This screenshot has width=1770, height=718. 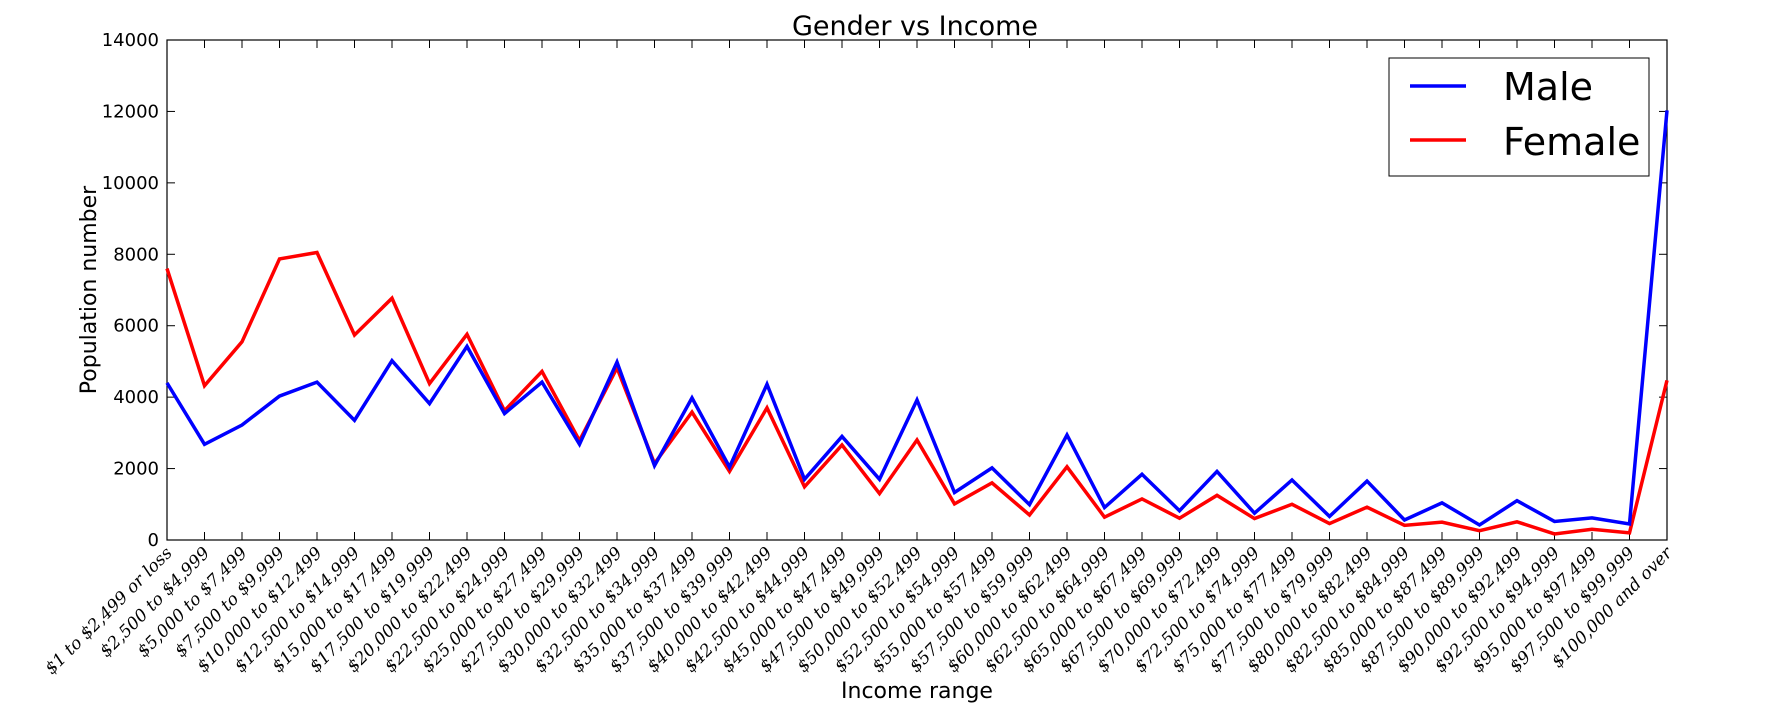 I want to click on legend: Male Female, so click(x=1519, y=117).